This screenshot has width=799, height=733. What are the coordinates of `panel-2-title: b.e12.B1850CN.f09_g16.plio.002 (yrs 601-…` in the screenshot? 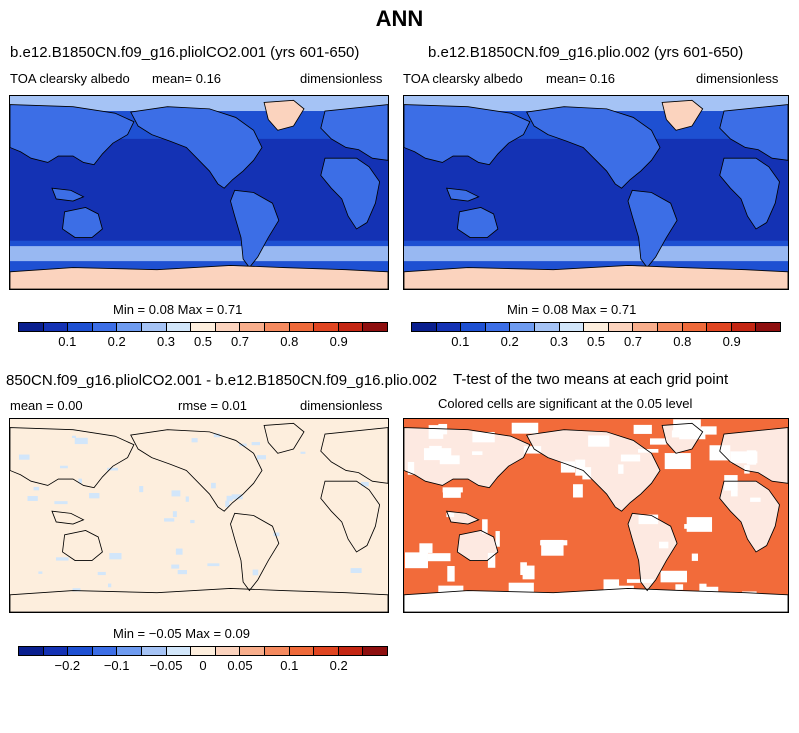 It's located at (586, 52).